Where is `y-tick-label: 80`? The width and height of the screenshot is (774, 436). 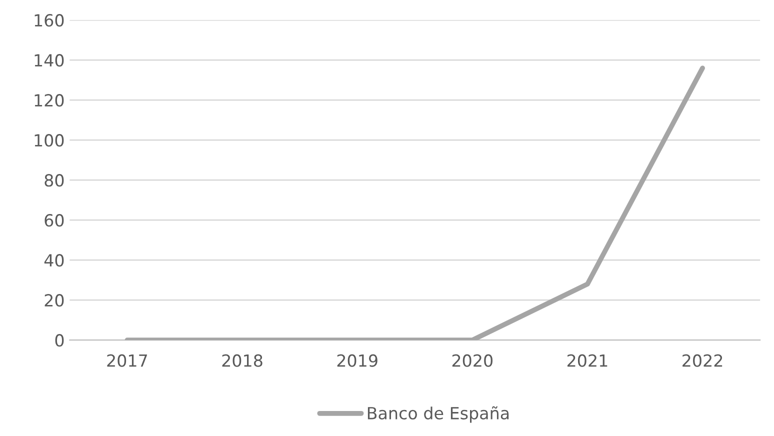 y-tick-label: 80 is located at coordinates (54, 180).